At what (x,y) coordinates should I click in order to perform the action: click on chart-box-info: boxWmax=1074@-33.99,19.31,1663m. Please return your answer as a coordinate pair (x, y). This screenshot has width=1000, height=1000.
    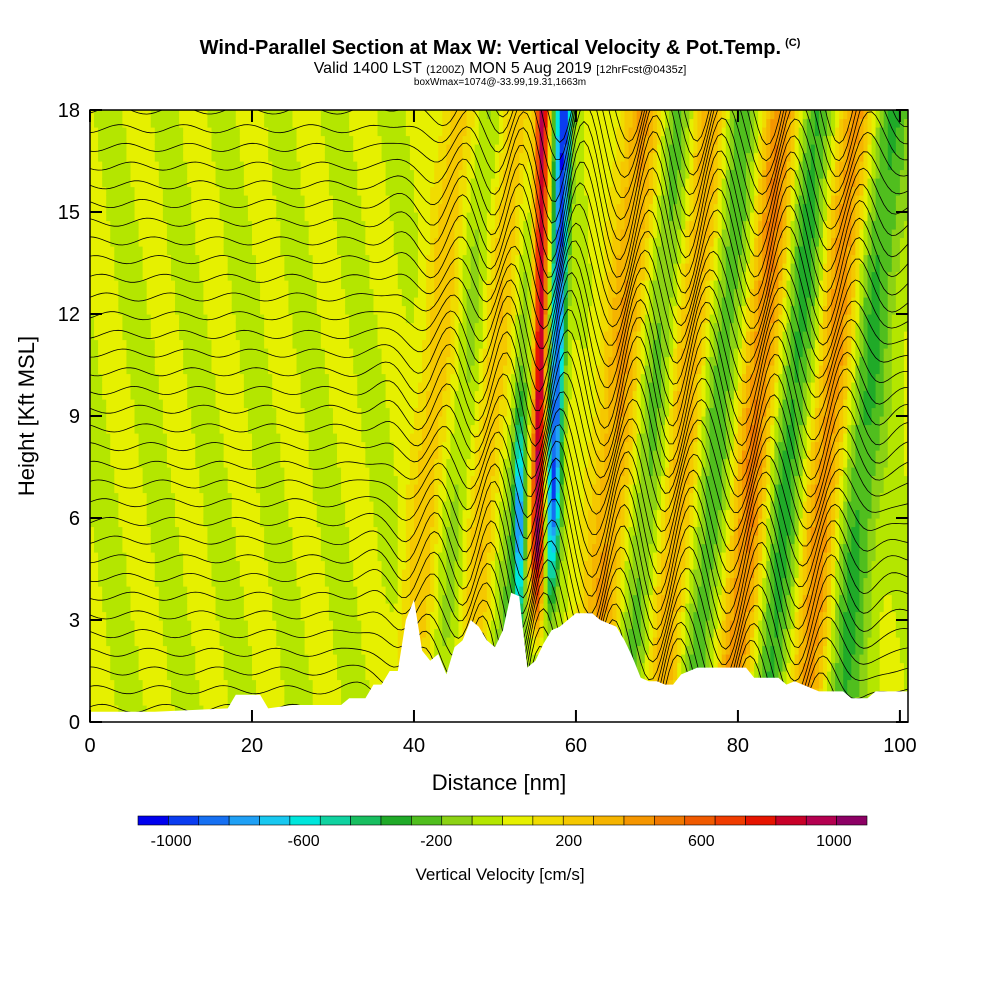
    Looking at the image, I should click on (500, 82).